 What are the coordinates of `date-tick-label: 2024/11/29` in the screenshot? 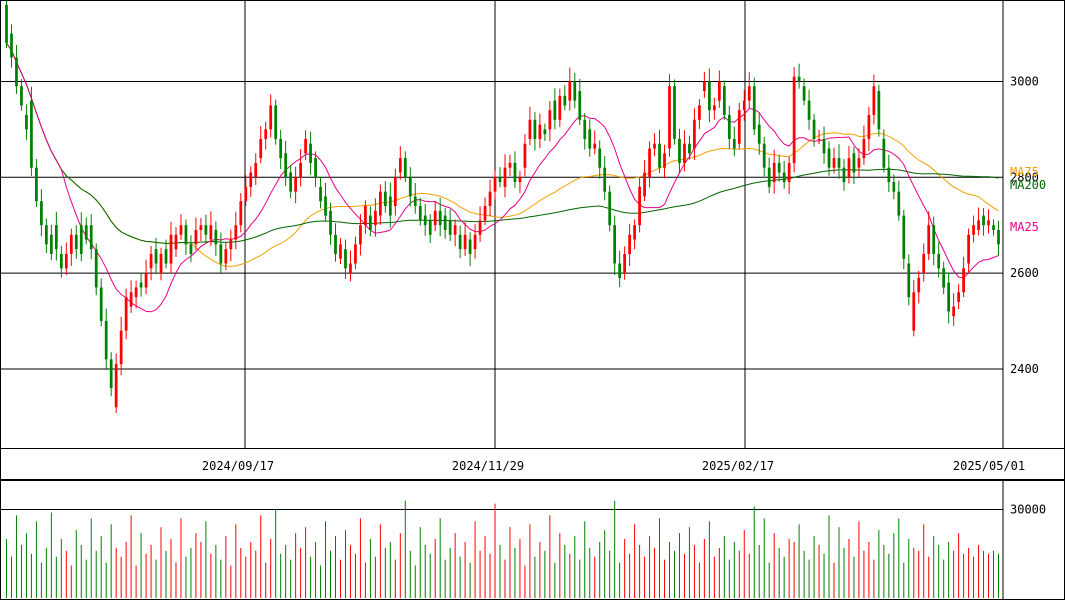 It's located at (488, 466).